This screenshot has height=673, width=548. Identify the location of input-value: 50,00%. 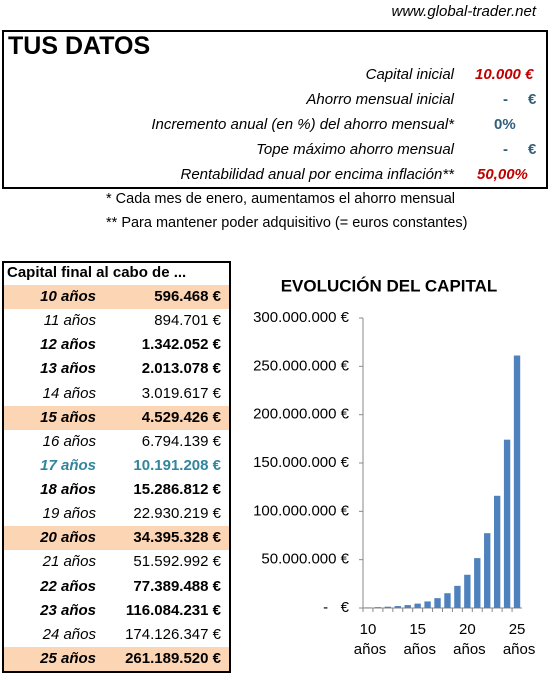
(502, 174).